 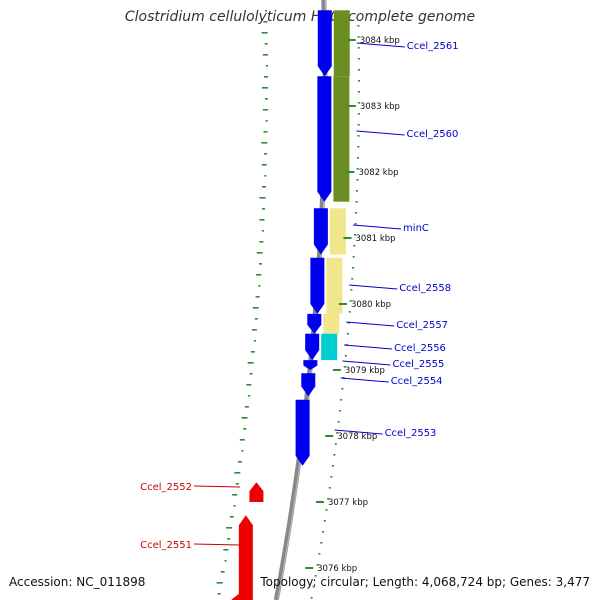 I want to click on gene-label-Ccel_2558: Ccel_2558, so click(x=425, y=288).